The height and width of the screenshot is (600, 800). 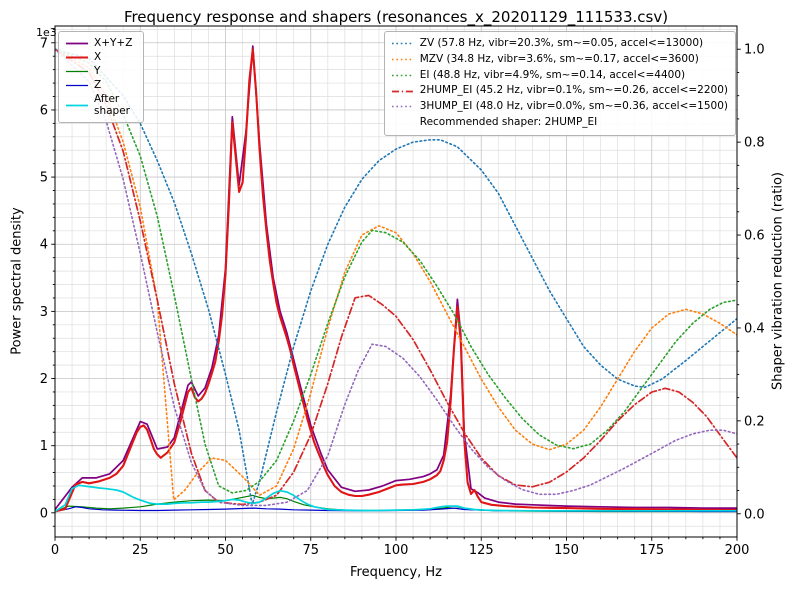 I want to click on legend-item: X, so click(x=100, y=57).